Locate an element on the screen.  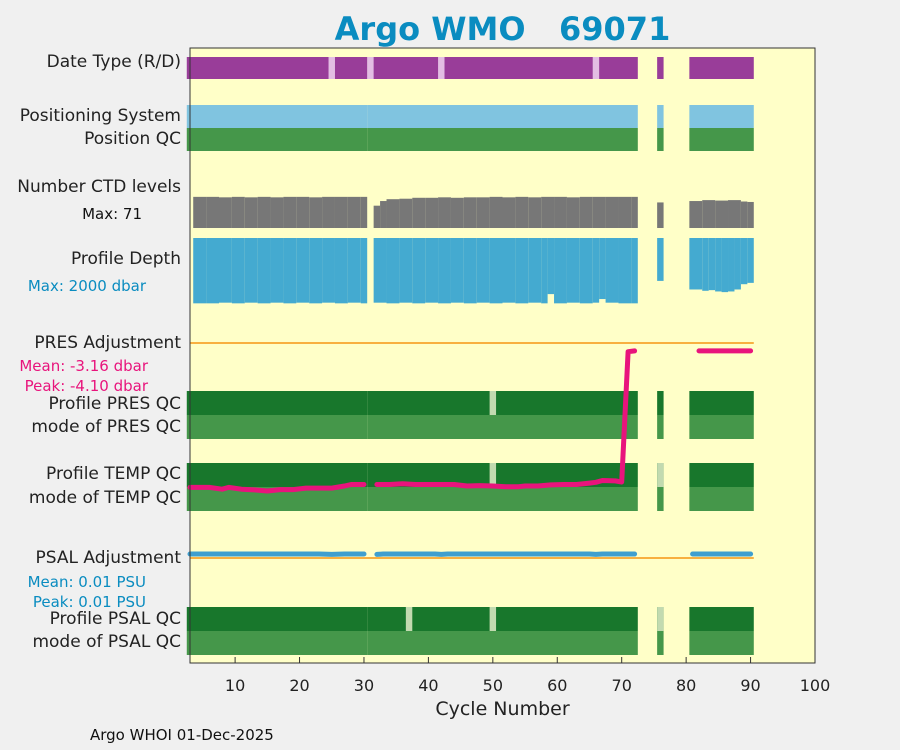
x-tick-label: 100 is located at coordinates (815, 685).